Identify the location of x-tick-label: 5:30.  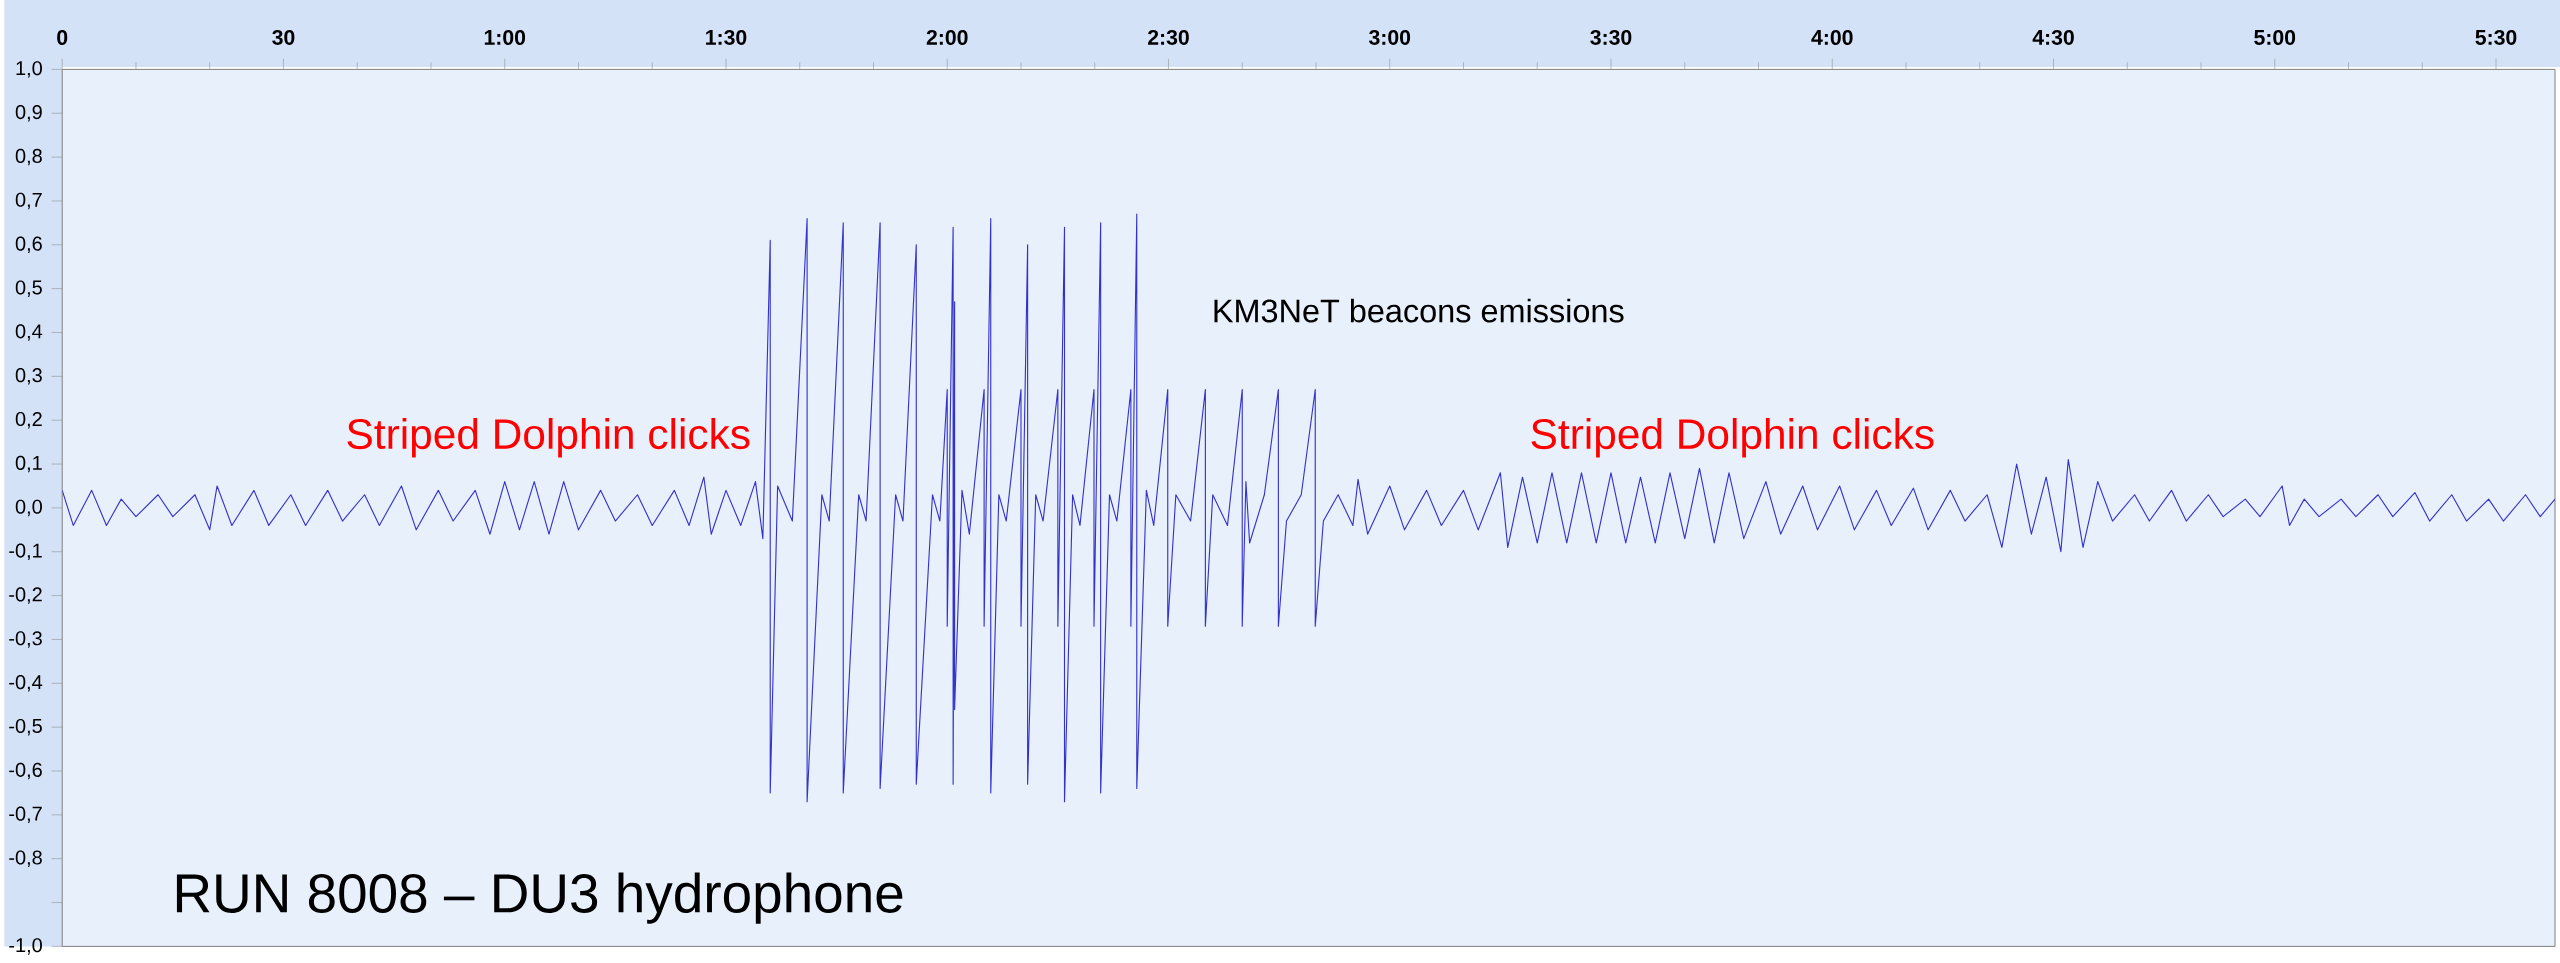
(2496, 37).